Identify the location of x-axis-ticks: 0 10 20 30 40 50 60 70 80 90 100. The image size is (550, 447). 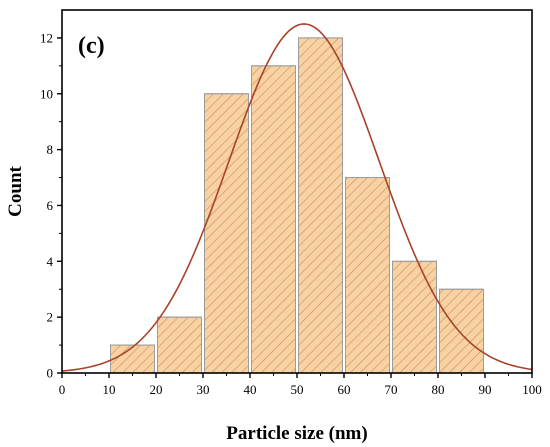
(300, 385).